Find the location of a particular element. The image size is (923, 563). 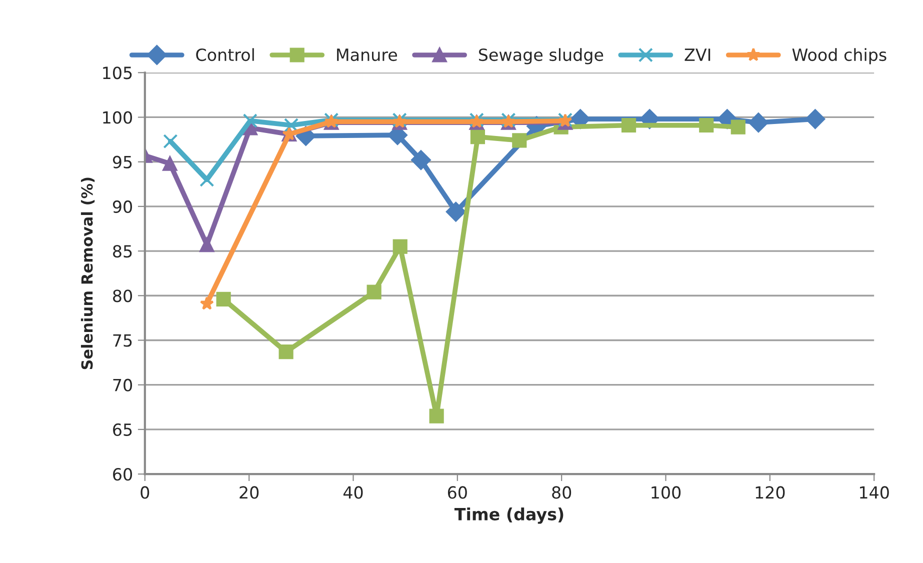

legend-label: ZVI is located at coordinates (697, 54).